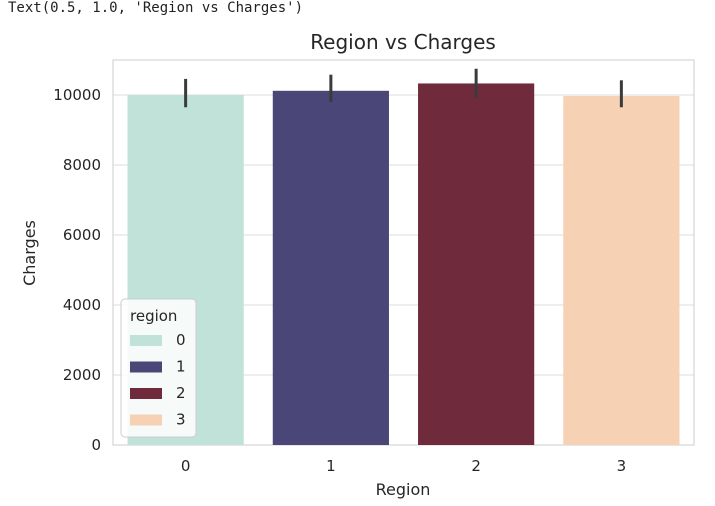  I want to click on legend-title: region, so click(153, 316).